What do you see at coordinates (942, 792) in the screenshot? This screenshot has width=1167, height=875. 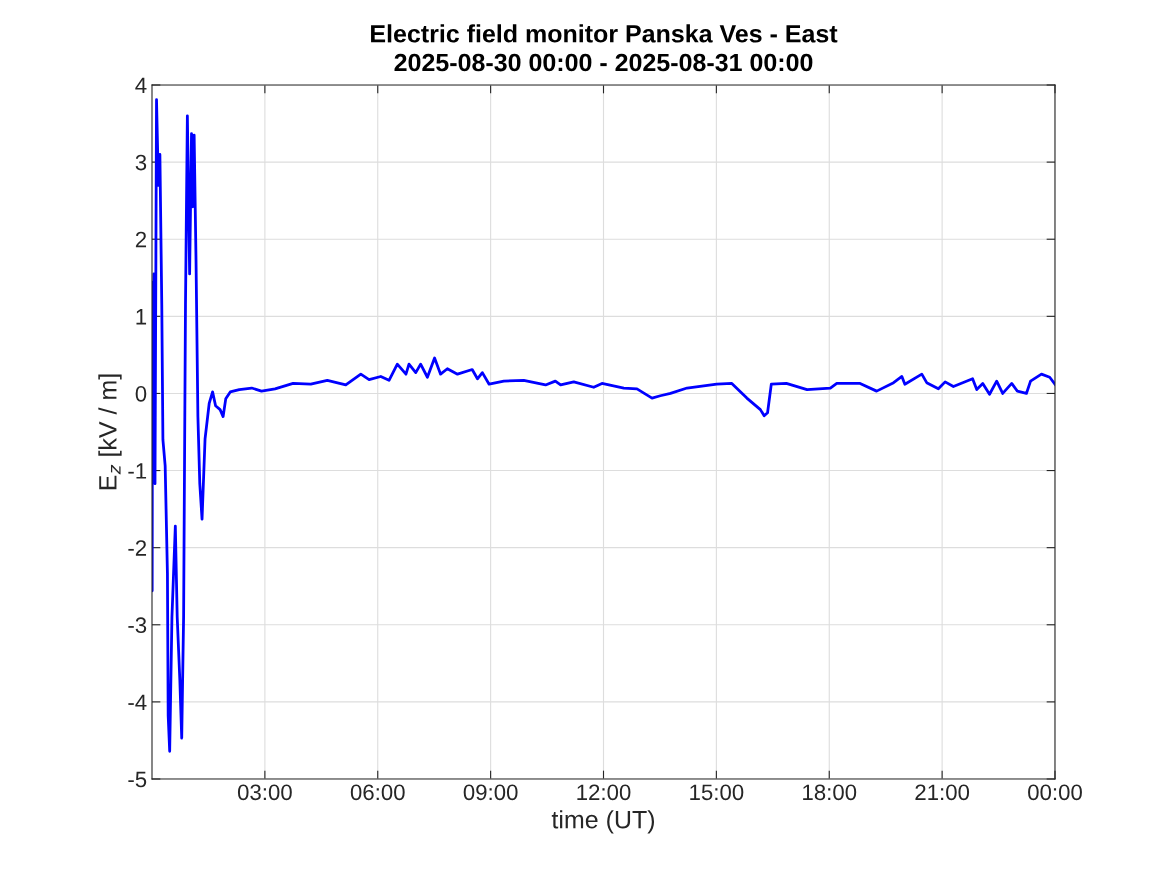 I see `x-tick-label: 21:00` at bounding box center [942, 792].